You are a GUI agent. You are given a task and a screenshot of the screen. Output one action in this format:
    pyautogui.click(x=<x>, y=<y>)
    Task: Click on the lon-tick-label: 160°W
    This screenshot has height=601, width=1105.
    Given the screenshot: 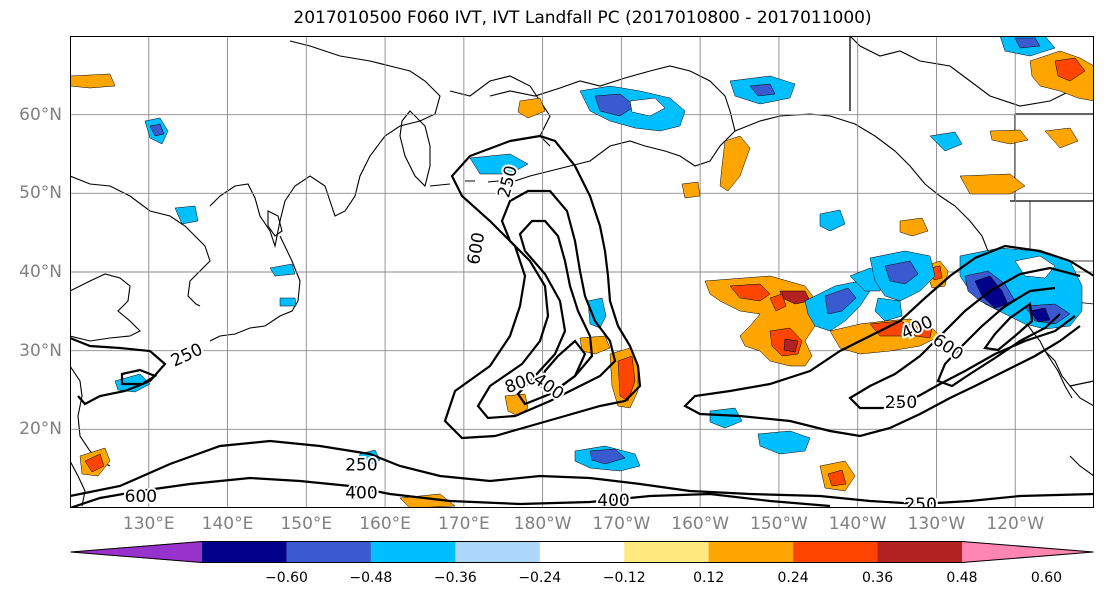 What is the action you would take?
    pyautogui.click(x=700, y=524)
    